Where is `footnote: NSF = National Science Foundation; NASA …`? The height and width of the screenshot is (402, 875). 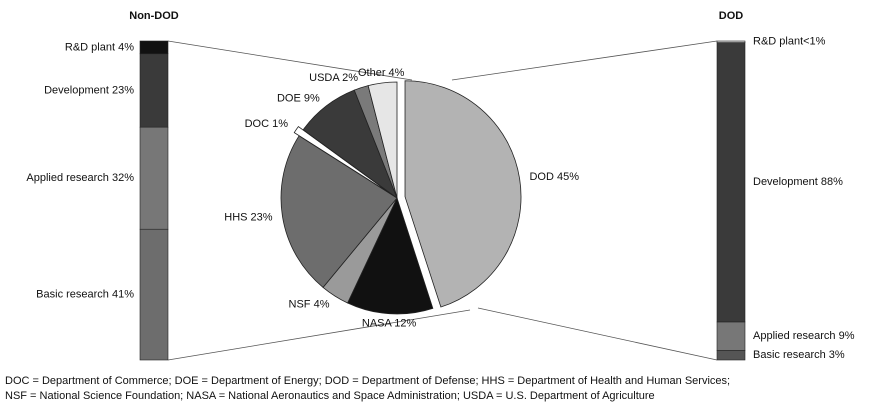 footnote: NSF = National Science Foundation; NASA … is located at coordinates (330, 396).